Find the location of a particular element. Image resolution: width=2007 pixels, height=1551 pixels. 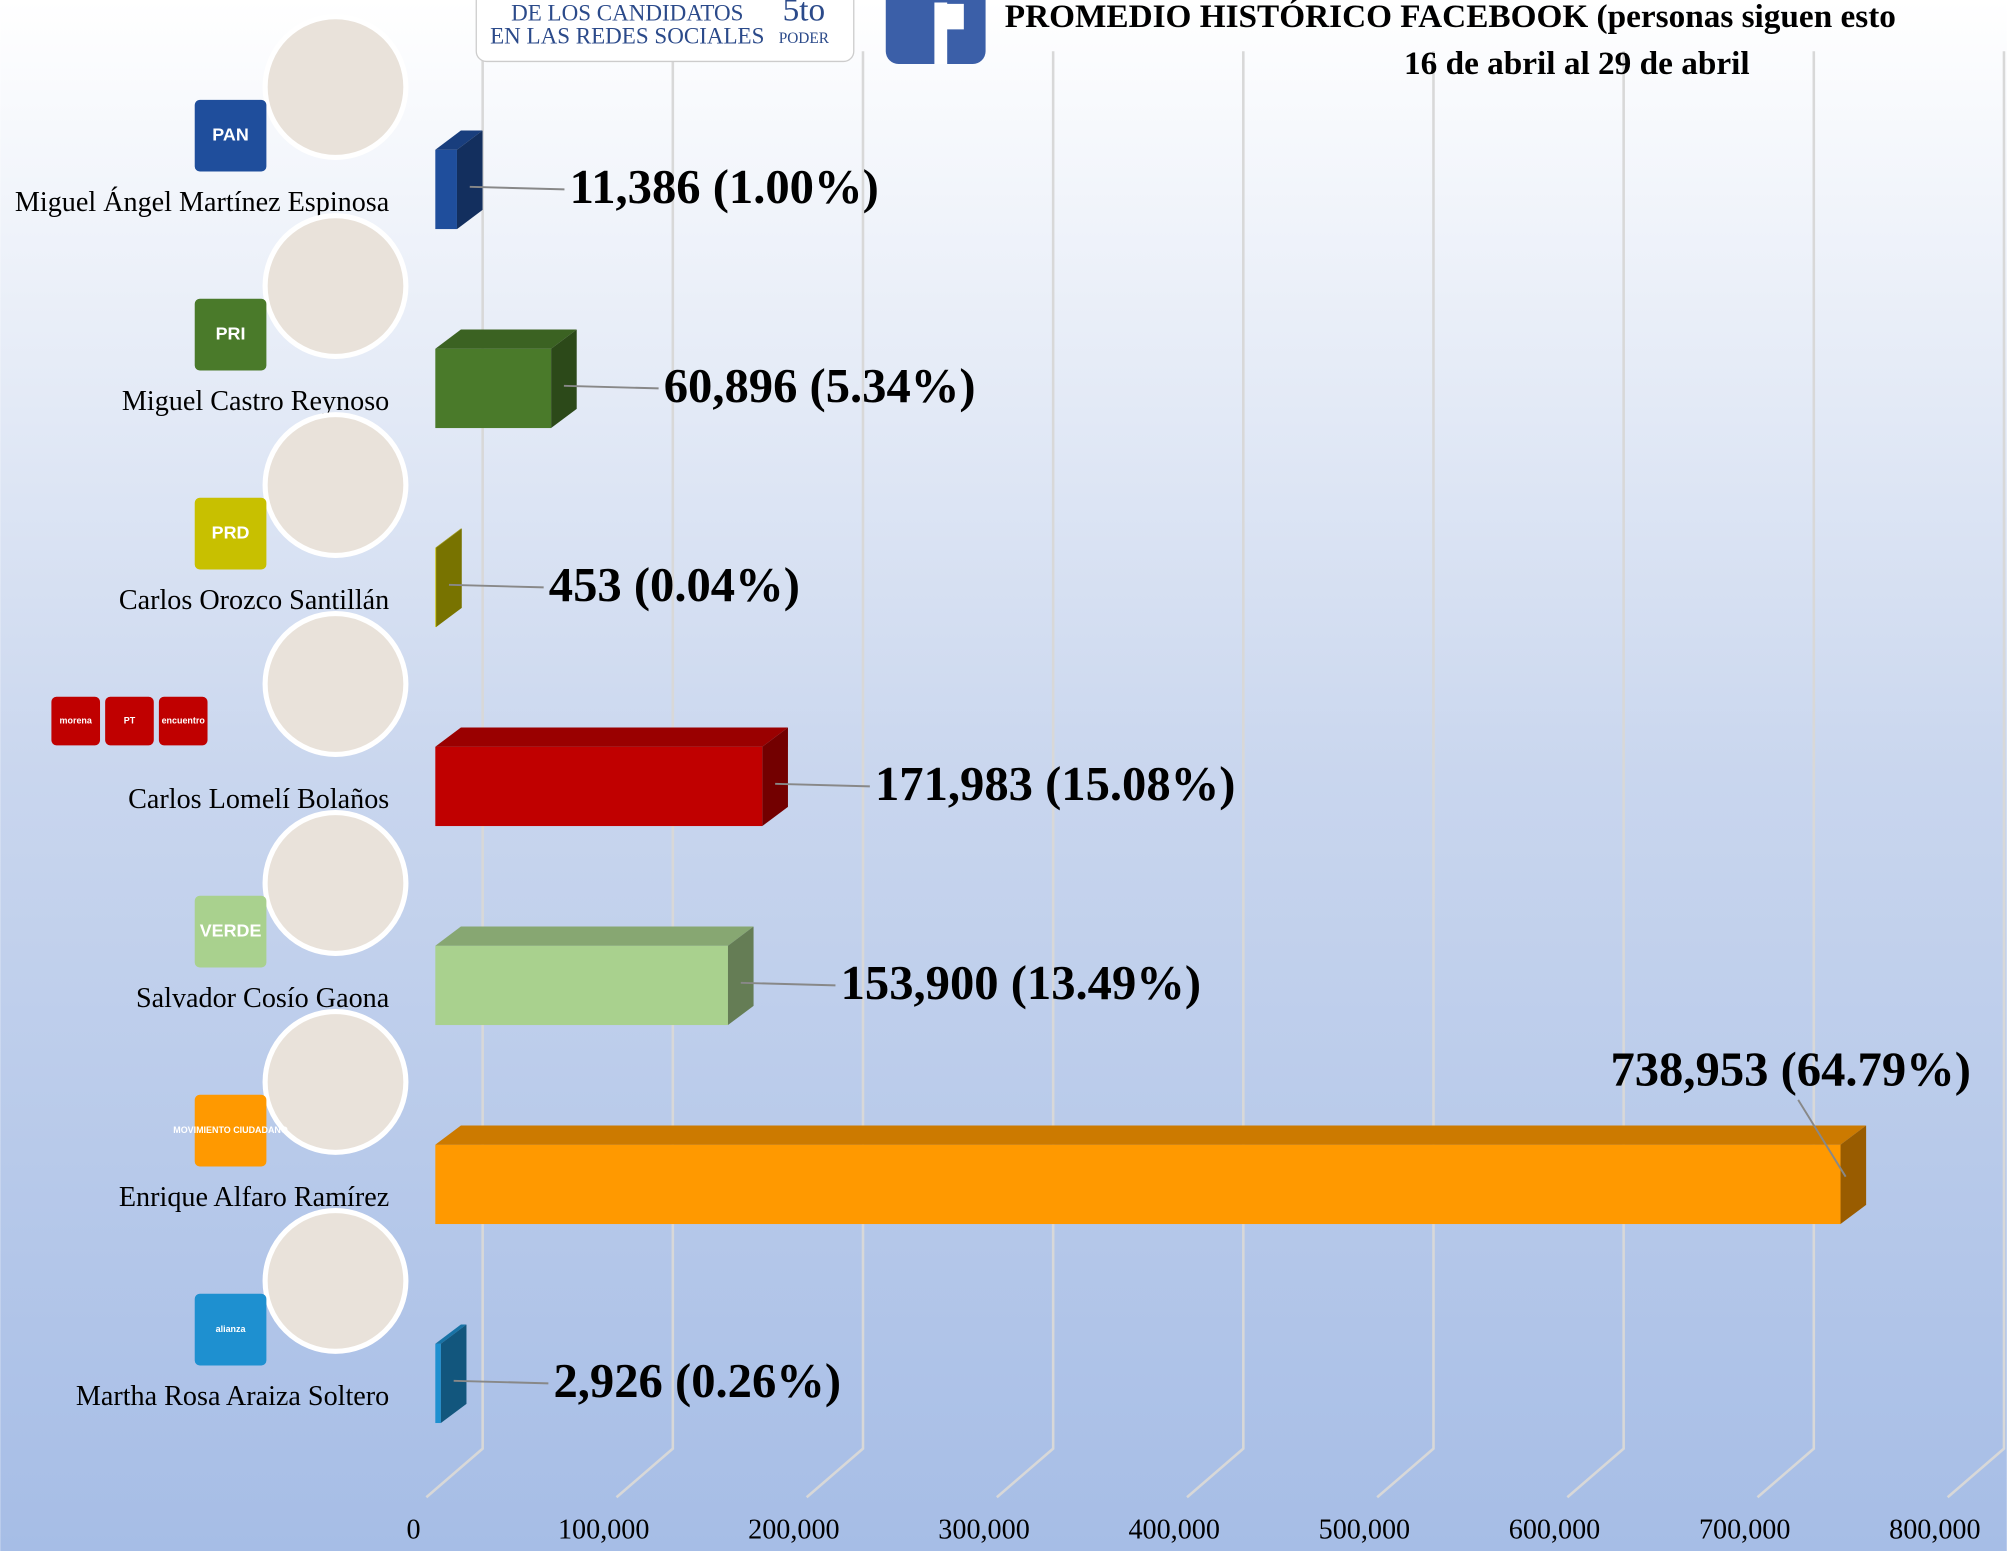

value-label: 2,926 (0.26%) is located at coordinates (697, 1381).